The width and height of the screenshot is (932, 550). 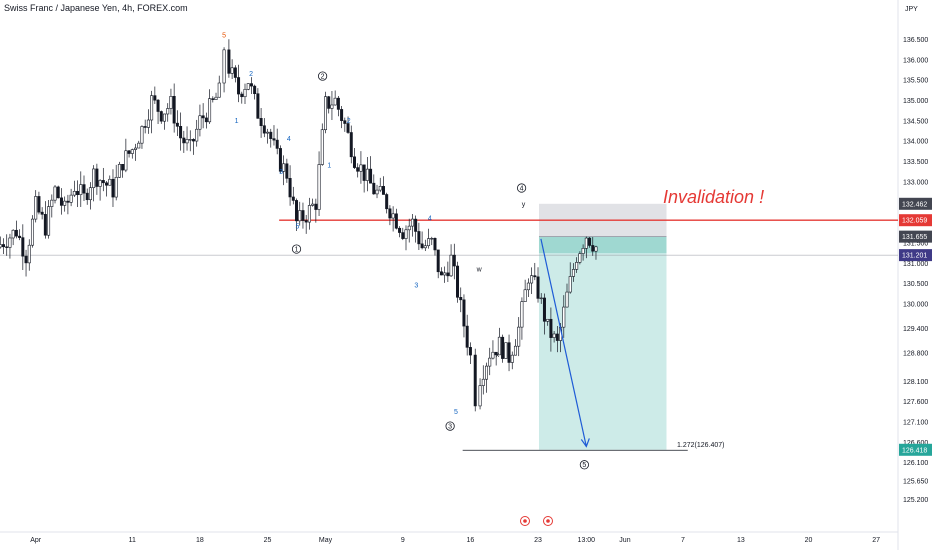 What do you see at coordinates (741, 540) in the screenshot?
I see `x-tick-label: 13` at bounding box center [741, 540].